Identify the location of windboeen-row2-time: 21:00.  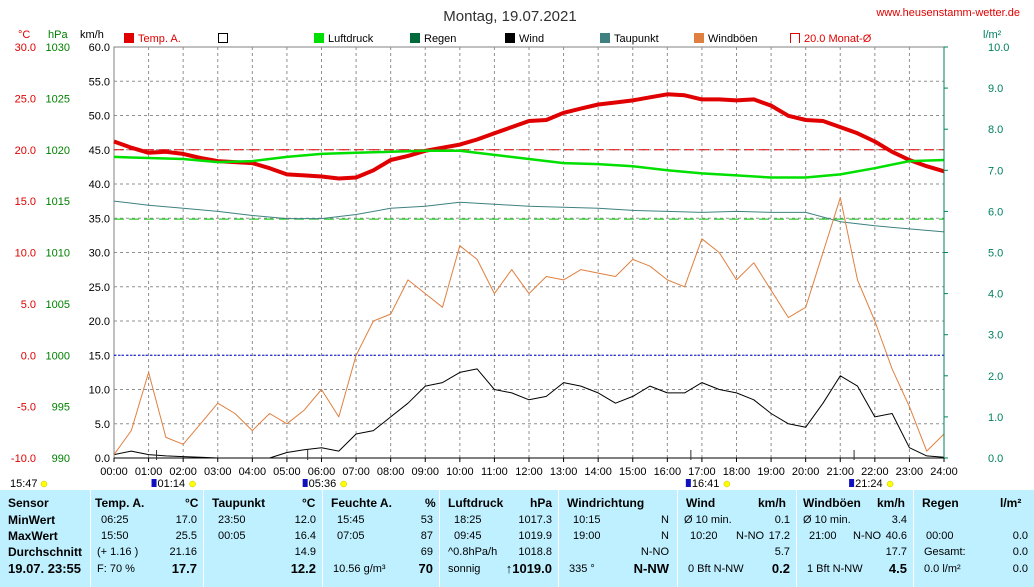
(823, 536).